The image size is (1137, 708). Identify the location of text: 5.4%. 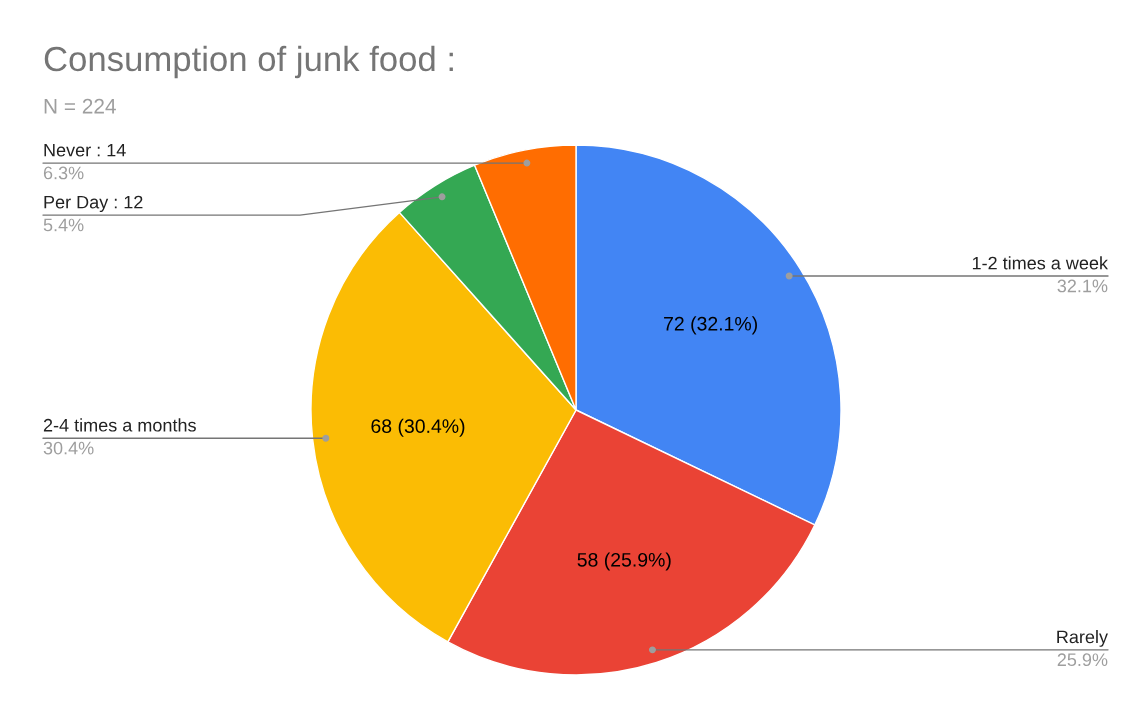
(63, 225).